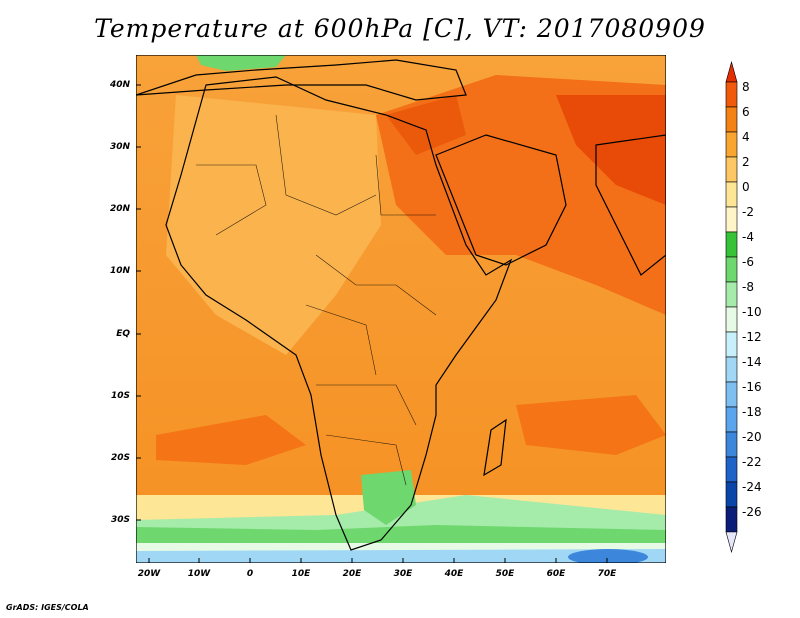  I want to click on colorbar-label: 0, so click(746, 187).